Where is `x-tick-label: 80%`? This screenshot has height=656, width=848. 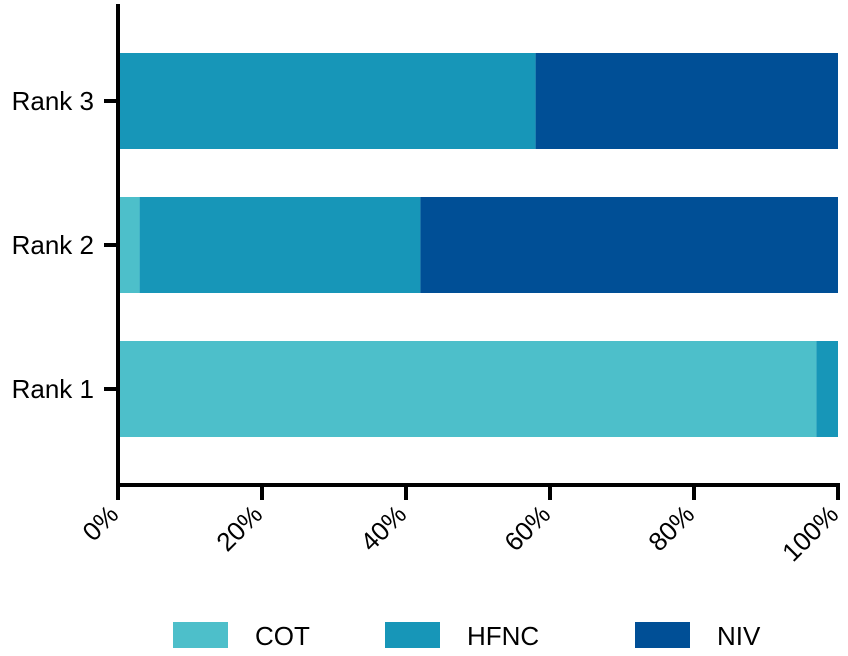 x-tick-label: 80% is located at coordinates (671, 528).